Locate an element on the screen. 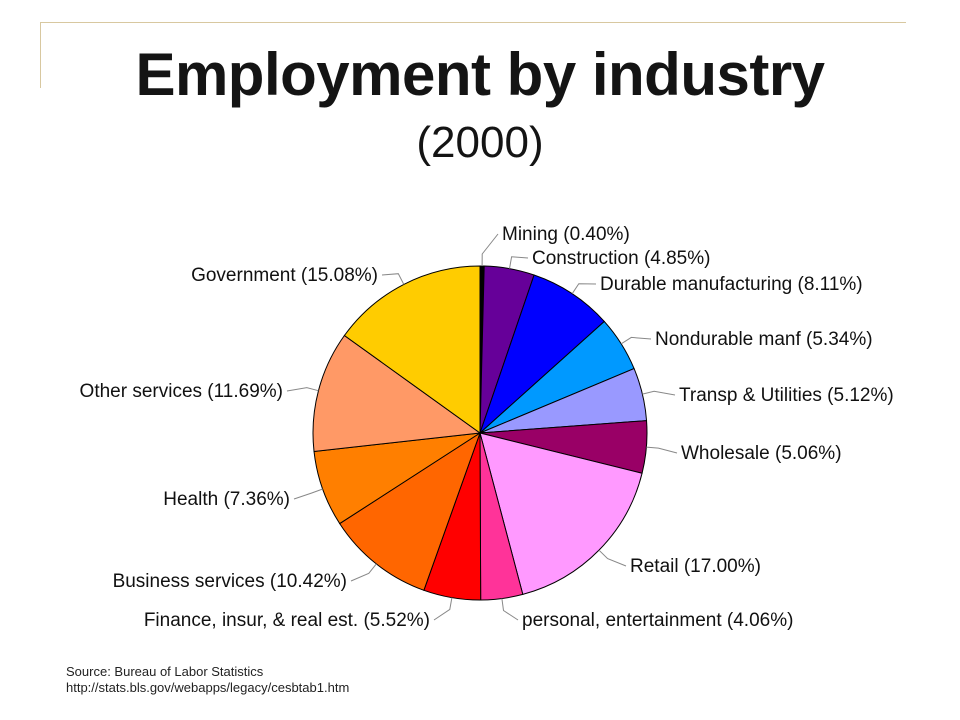 The image size is (960, 720). slice-label: Retail (17.00%) is located at coordinates (695, 566).